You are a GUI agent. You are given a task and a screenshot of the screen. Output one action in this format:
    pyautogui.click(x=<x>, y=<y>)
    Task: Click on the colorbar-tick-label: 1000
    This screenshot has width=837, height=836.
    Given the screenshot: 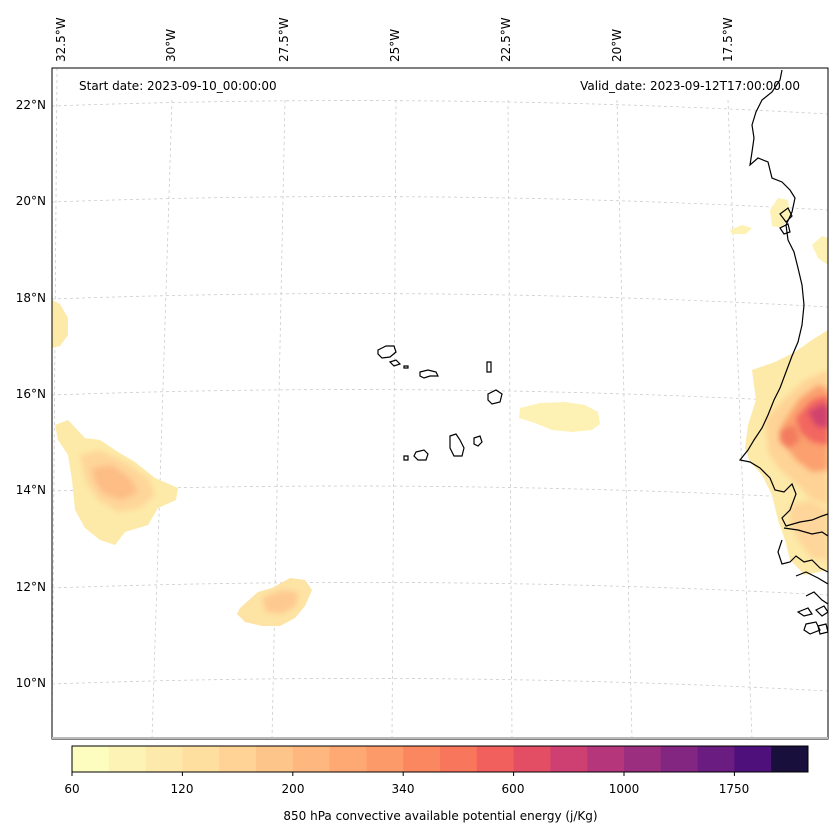 What is the action you would take?
    pyautogui.click(x=624, y=789)
    